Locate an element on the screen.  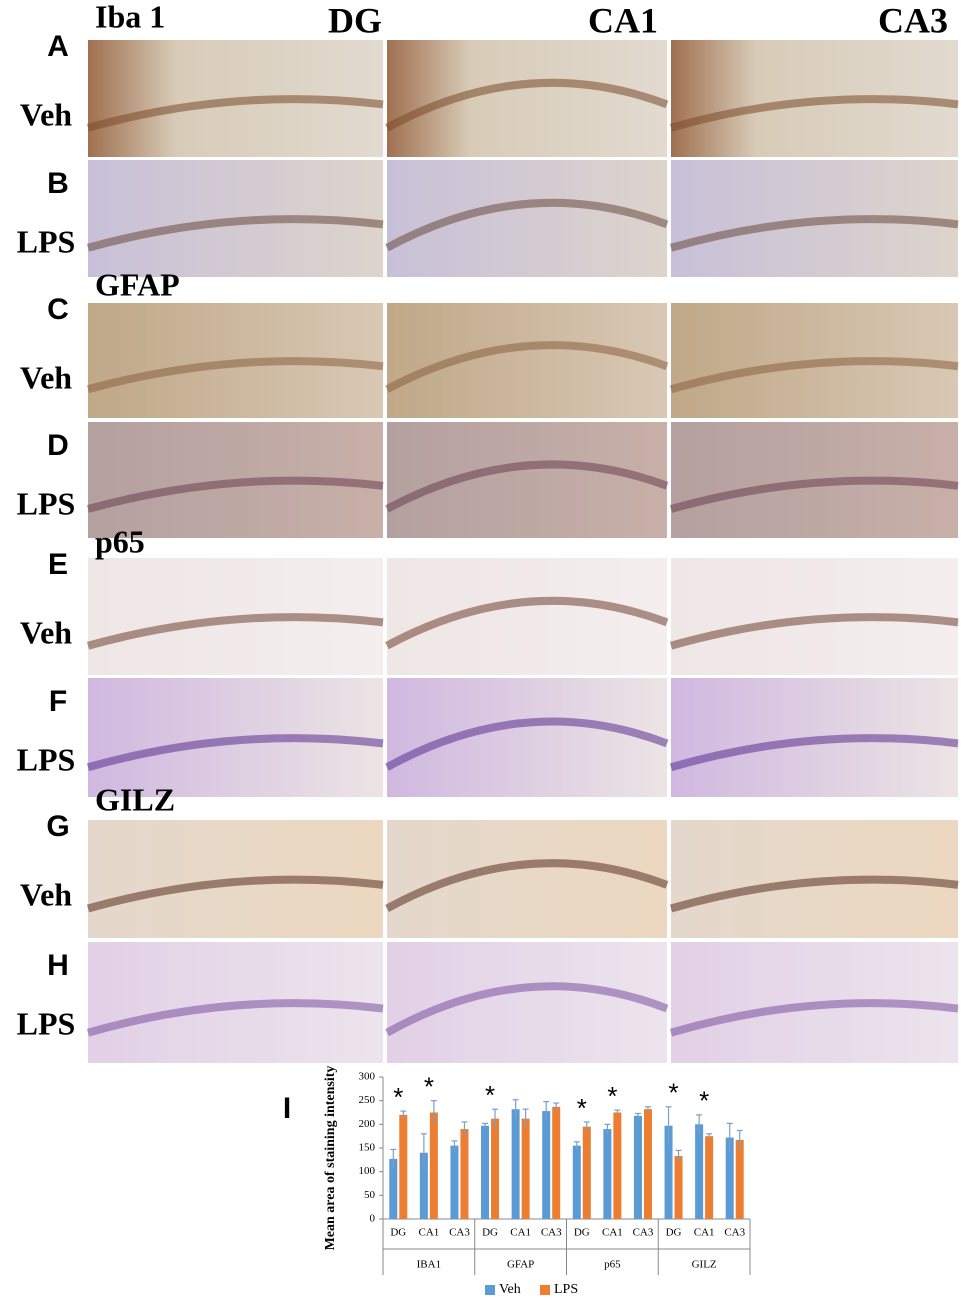
legend-label: Veh is located at coordinates (510, 1289).